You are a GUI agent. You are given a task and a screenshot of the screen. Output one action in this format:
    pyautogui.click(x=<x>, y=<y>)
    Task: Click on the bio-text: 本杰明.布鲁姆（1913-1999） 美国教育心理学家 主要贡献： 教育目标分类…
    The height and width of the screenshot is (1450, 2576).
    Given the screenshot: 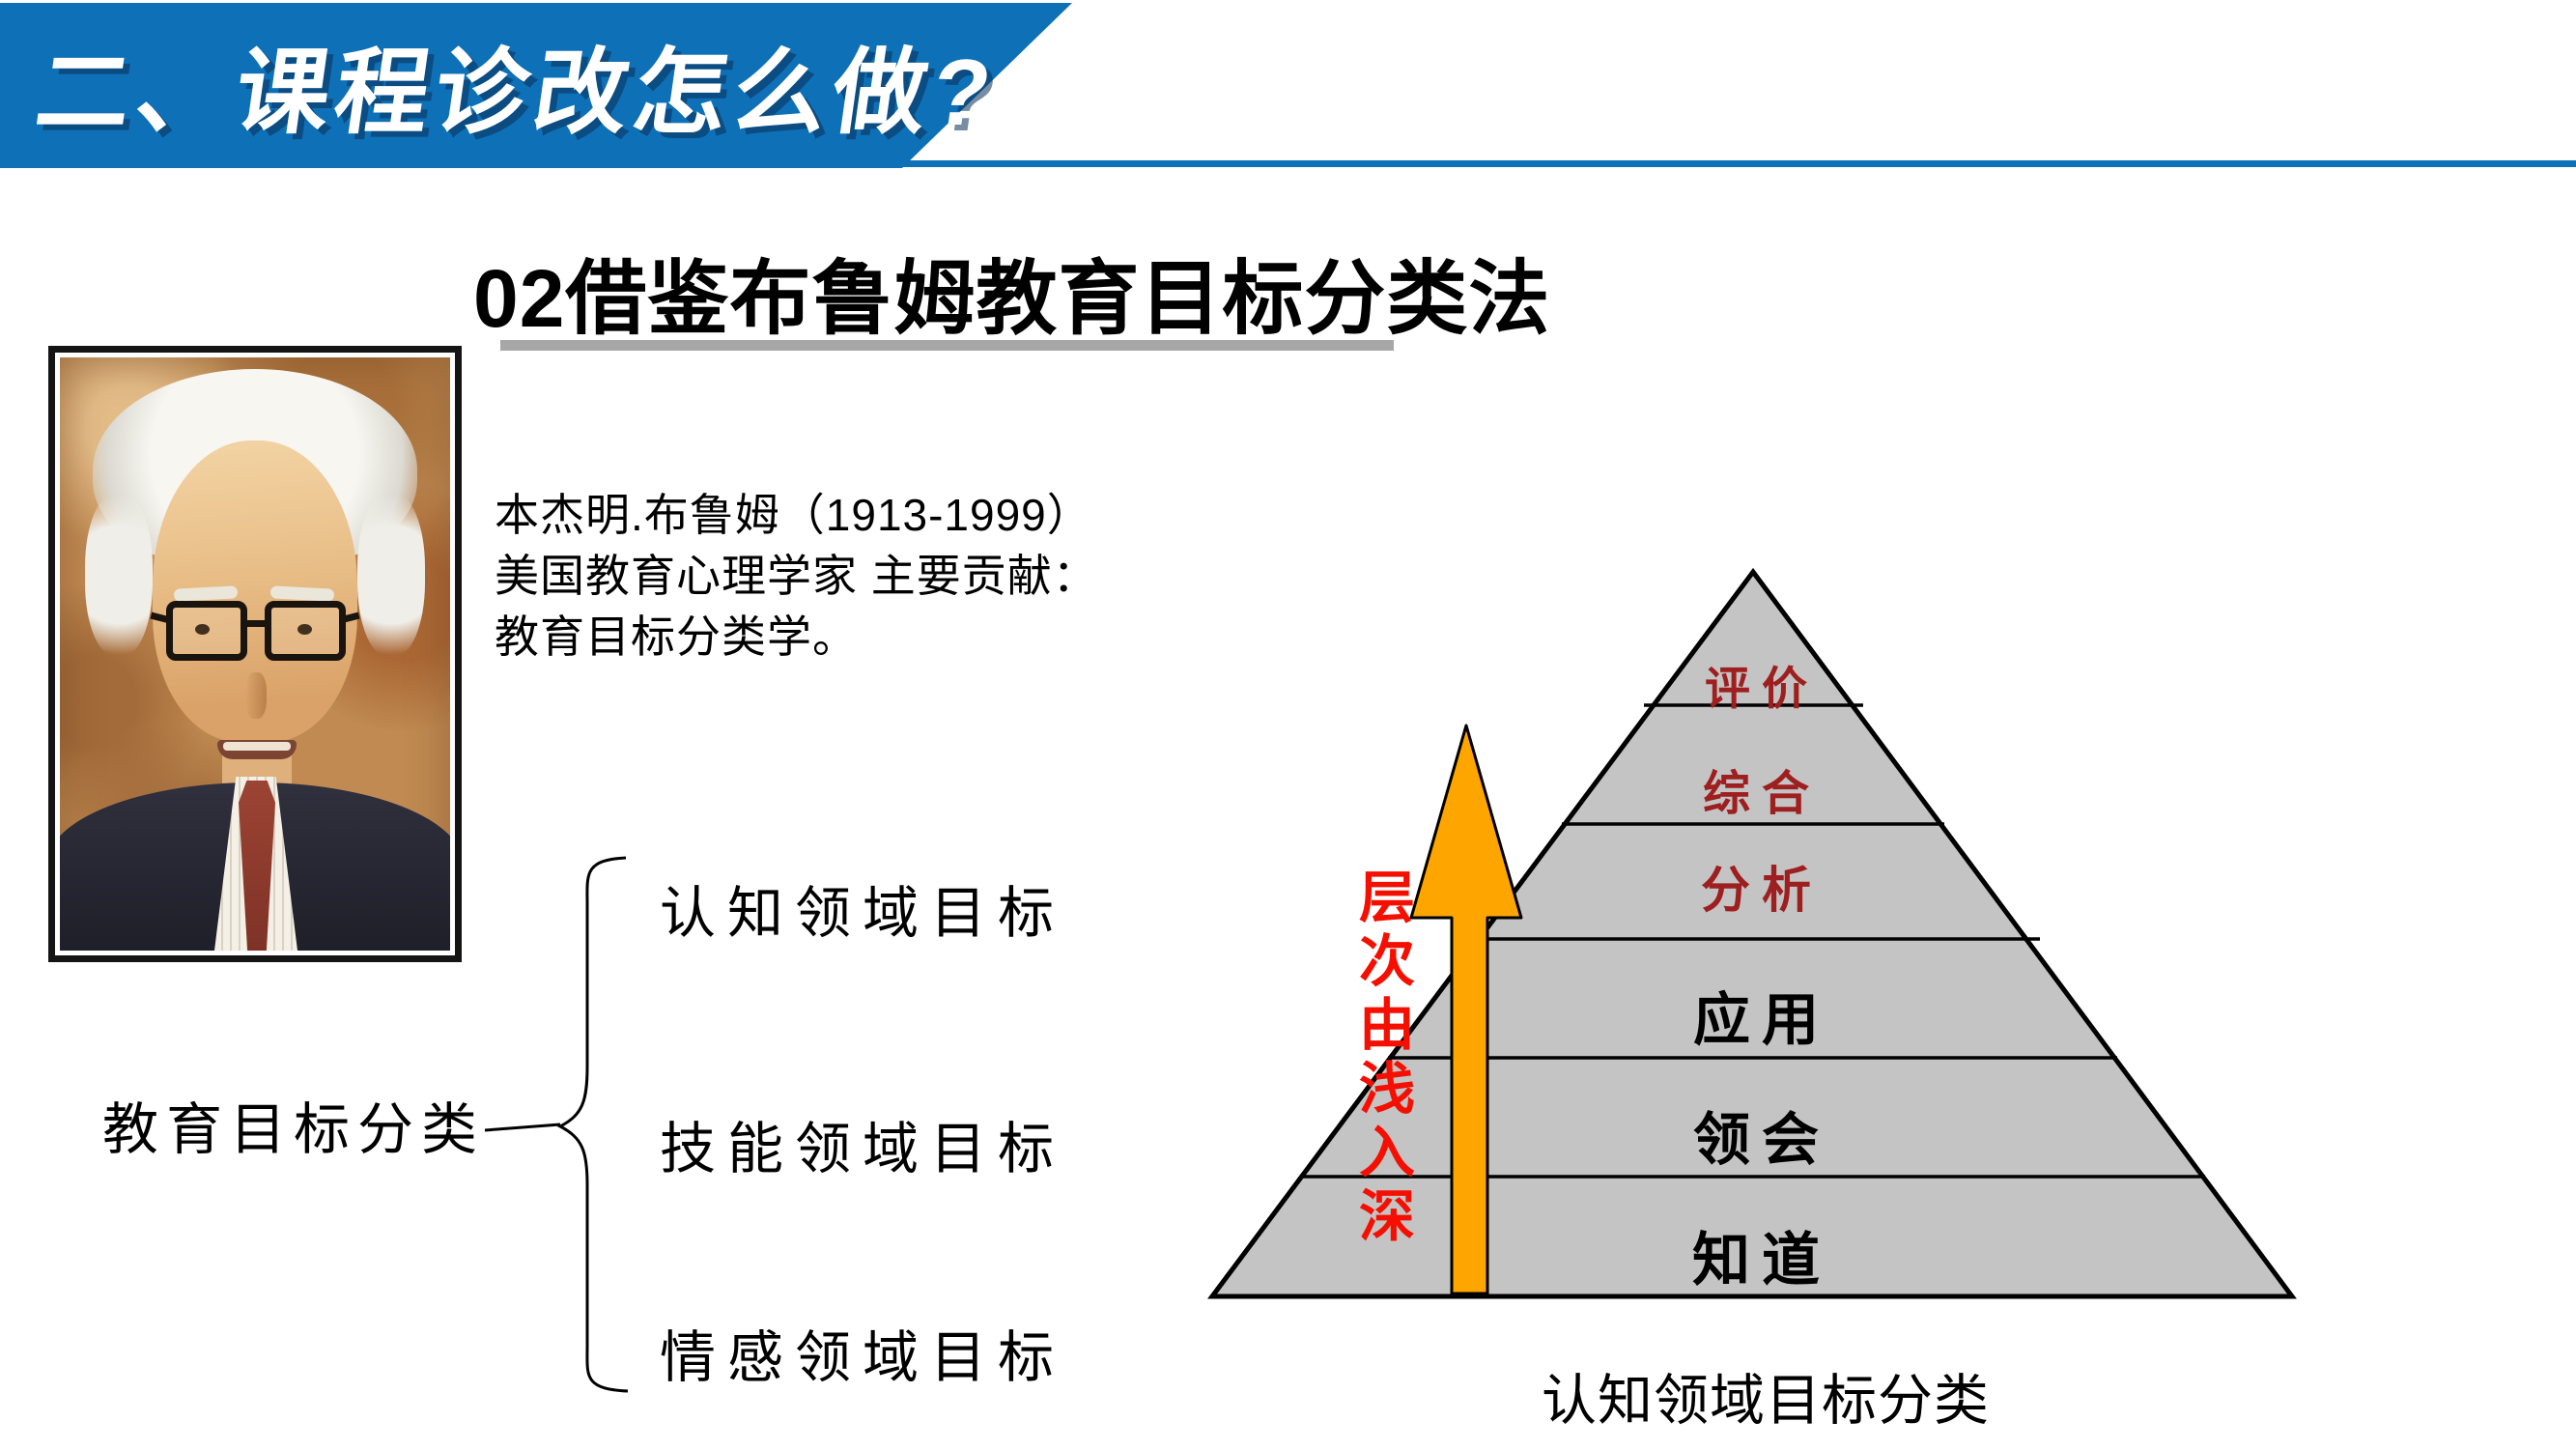 What is the action you would take?
    pyautogui.click(x=796, y=577)
    